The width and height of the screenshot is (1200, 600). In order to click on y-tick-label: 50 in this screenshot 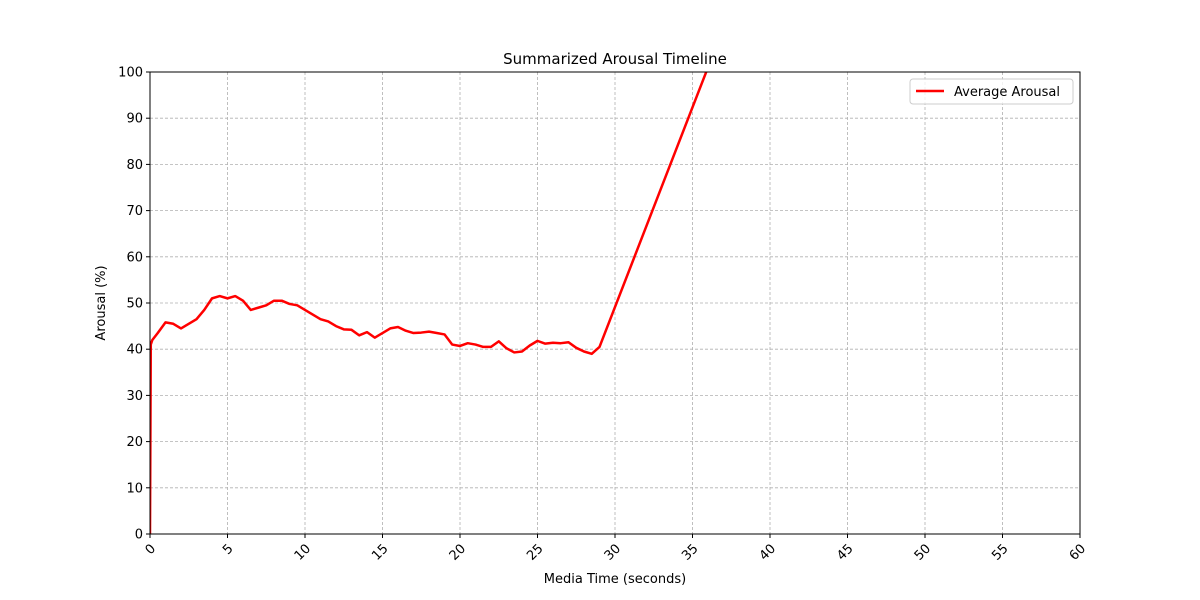, I will do `click(134, 304)`.